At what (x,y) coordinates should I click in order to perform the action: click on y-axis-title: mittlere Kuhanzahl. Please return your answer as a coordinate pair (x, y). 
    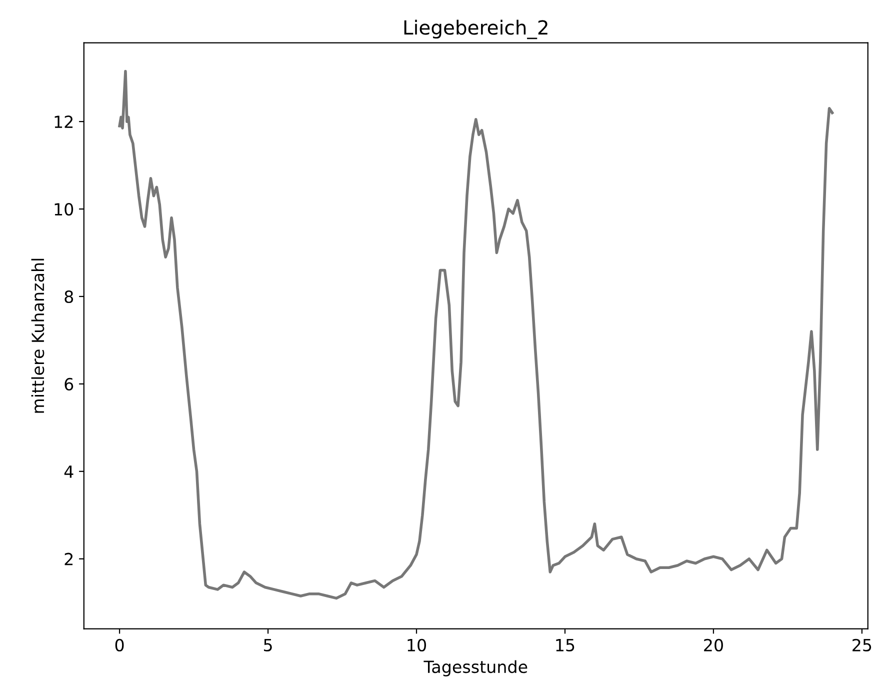
    Looking at the image, I should click on (37, 335).